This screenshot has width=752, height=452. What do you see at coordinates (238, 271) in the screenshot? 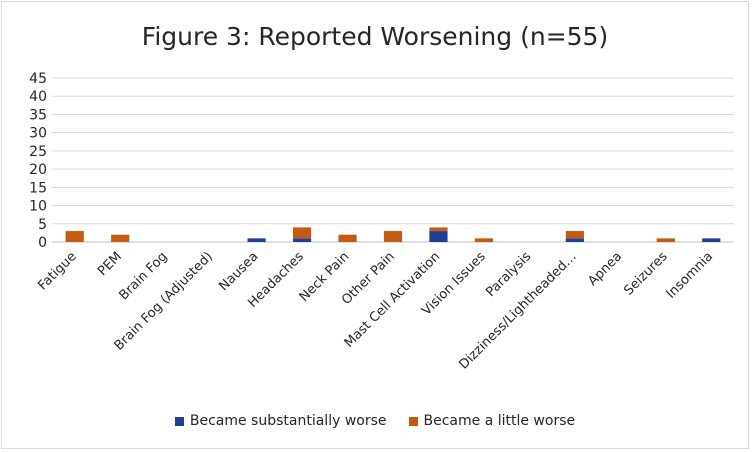
I see `x-category-label: Nausea` at bounding box center [238, 271].